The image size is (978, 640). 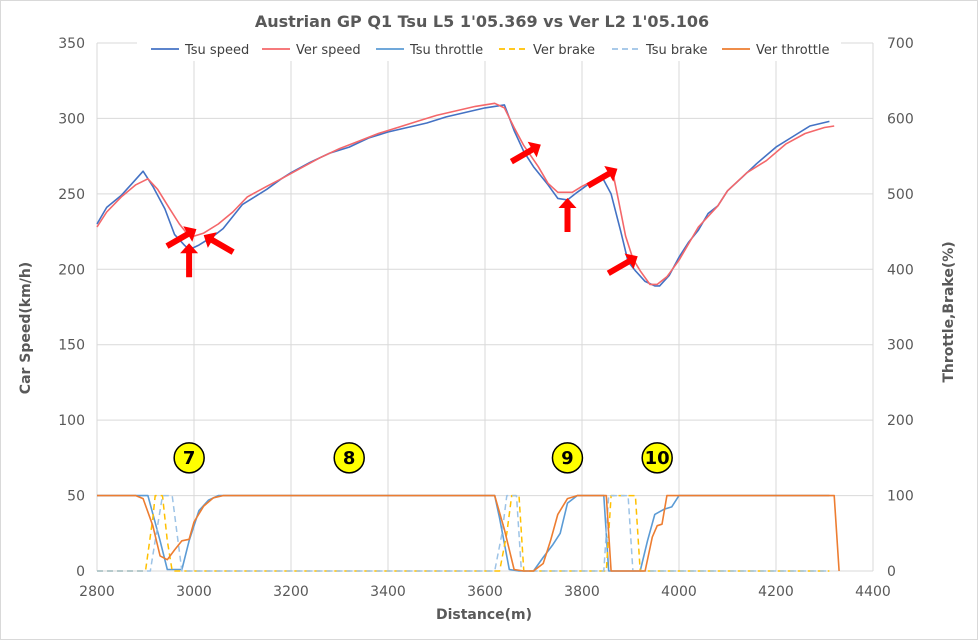 What do you see at coordinates (291, 592) in the screenshot?
I see `x-tick-label: 3200` at bounding box center [291, 592].